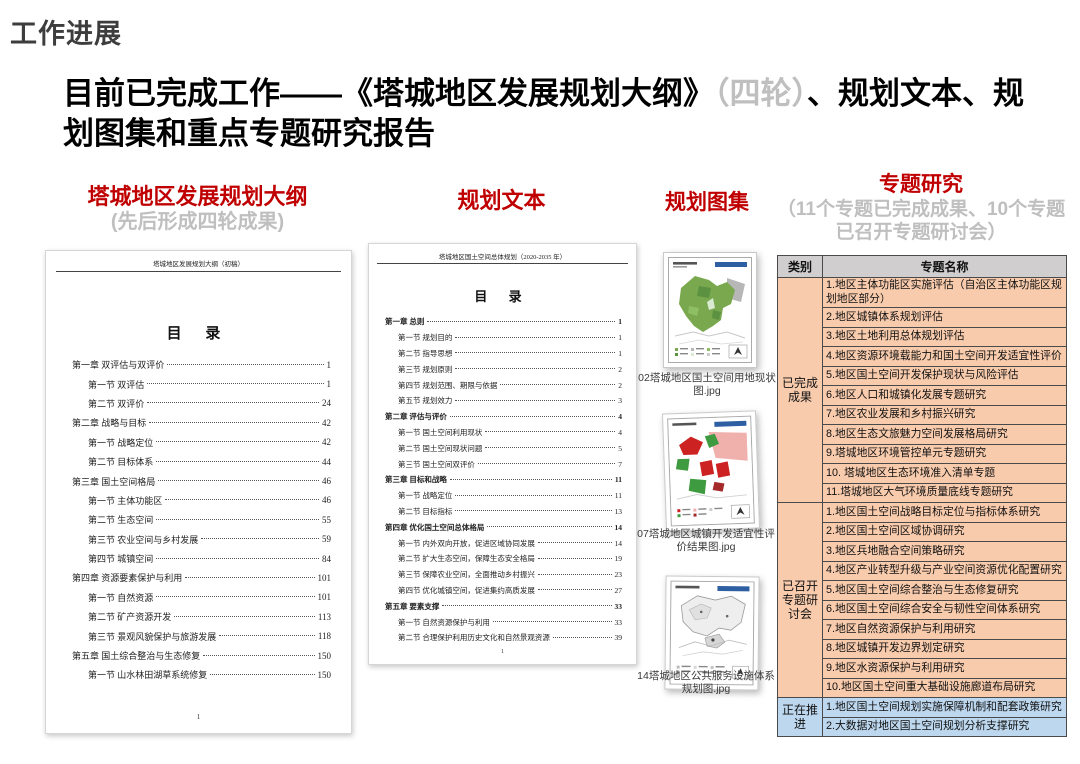  Describe the element at coordinates (944, 648) in the screenshot. I see `topic-cell: 8.地区城镇开发边界划定研究` at that location.